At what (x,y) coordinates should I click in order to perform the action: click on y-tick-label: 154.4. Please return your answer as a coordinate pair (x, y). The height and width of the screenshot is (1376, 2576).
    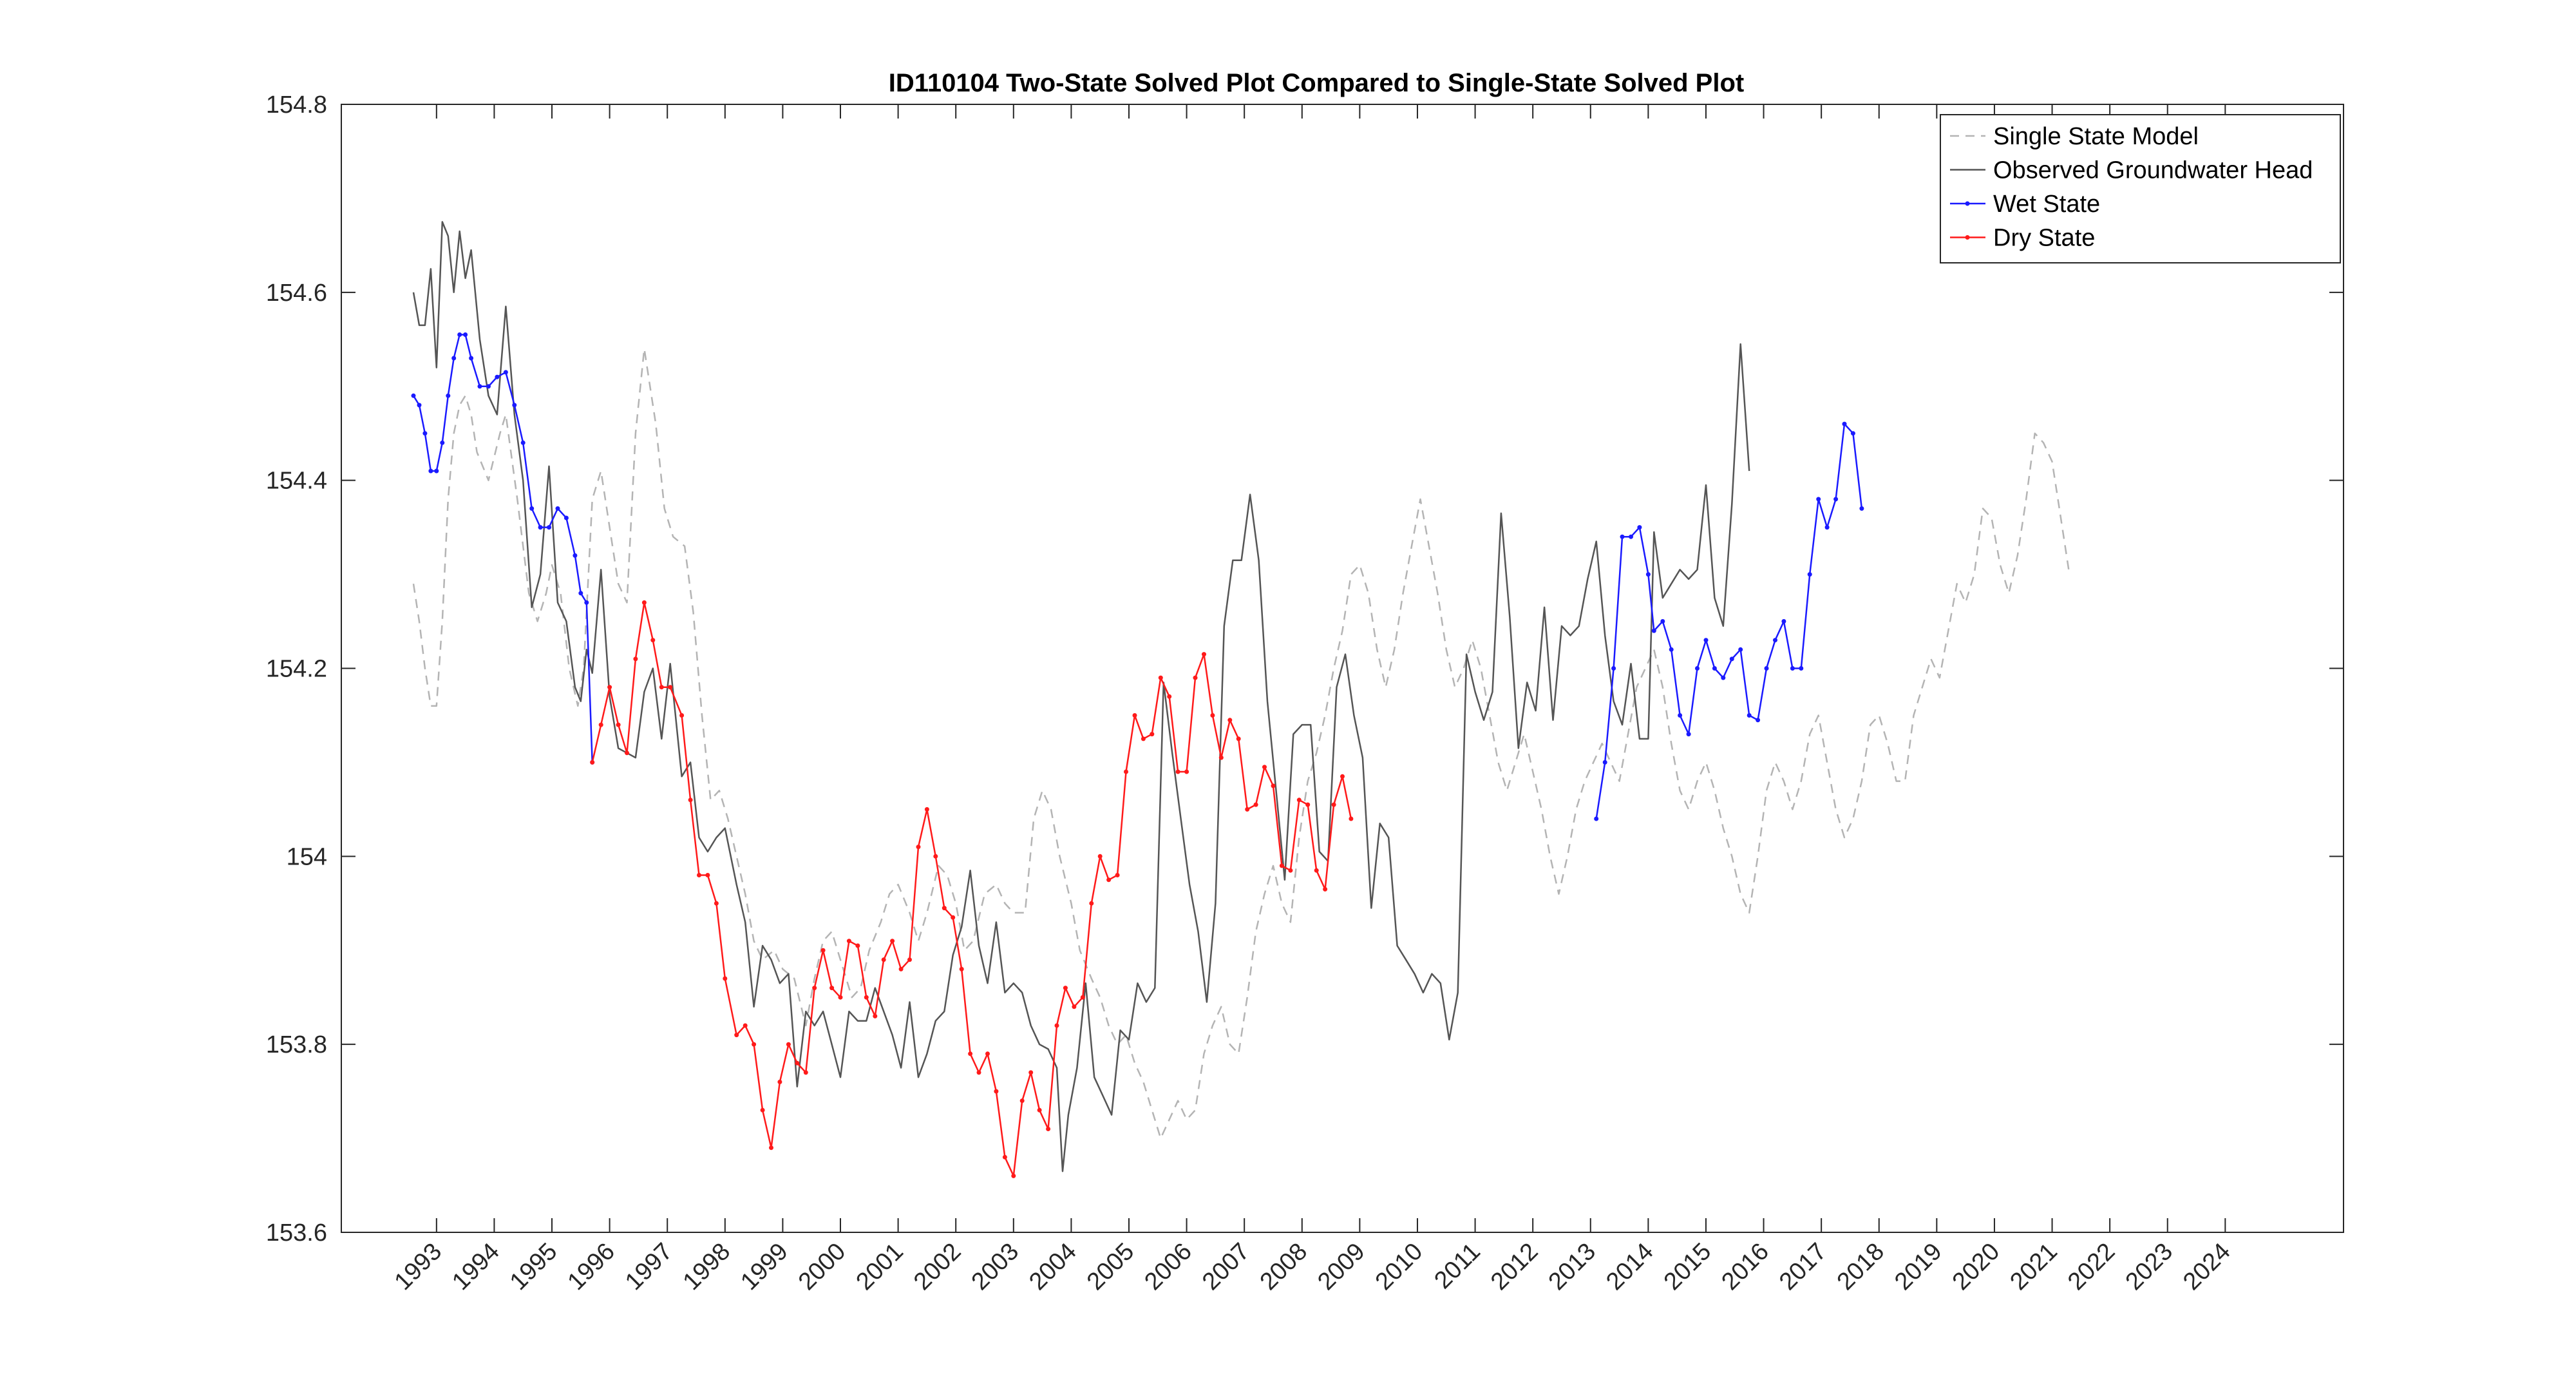
    Looking at the image, I should click on (296, 482).